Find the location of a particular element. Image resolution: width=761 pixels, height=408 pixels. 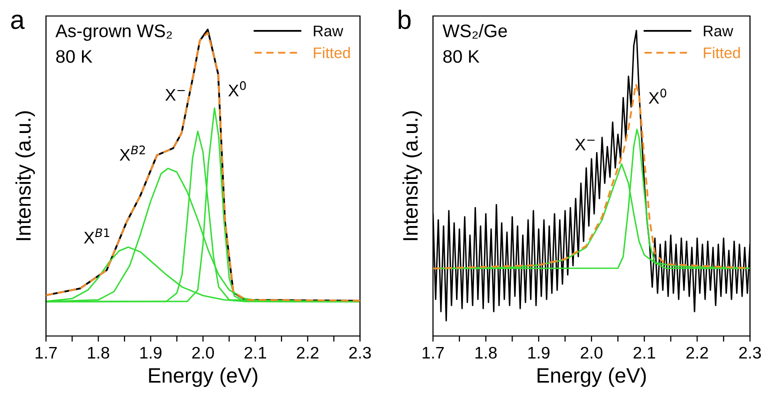

text: a is located at coordinates (18, 22).